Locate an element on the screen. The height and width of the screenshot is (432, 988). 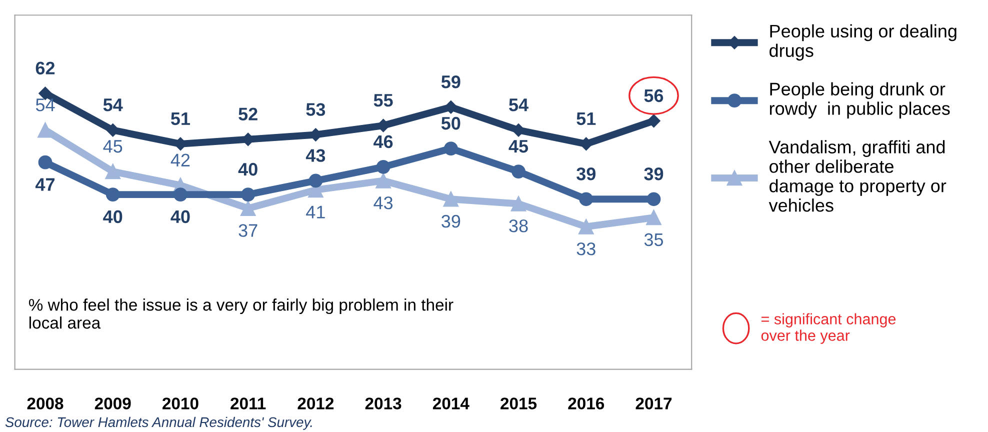
x-tick-label: 2010 is located at coordinates (180, 404).